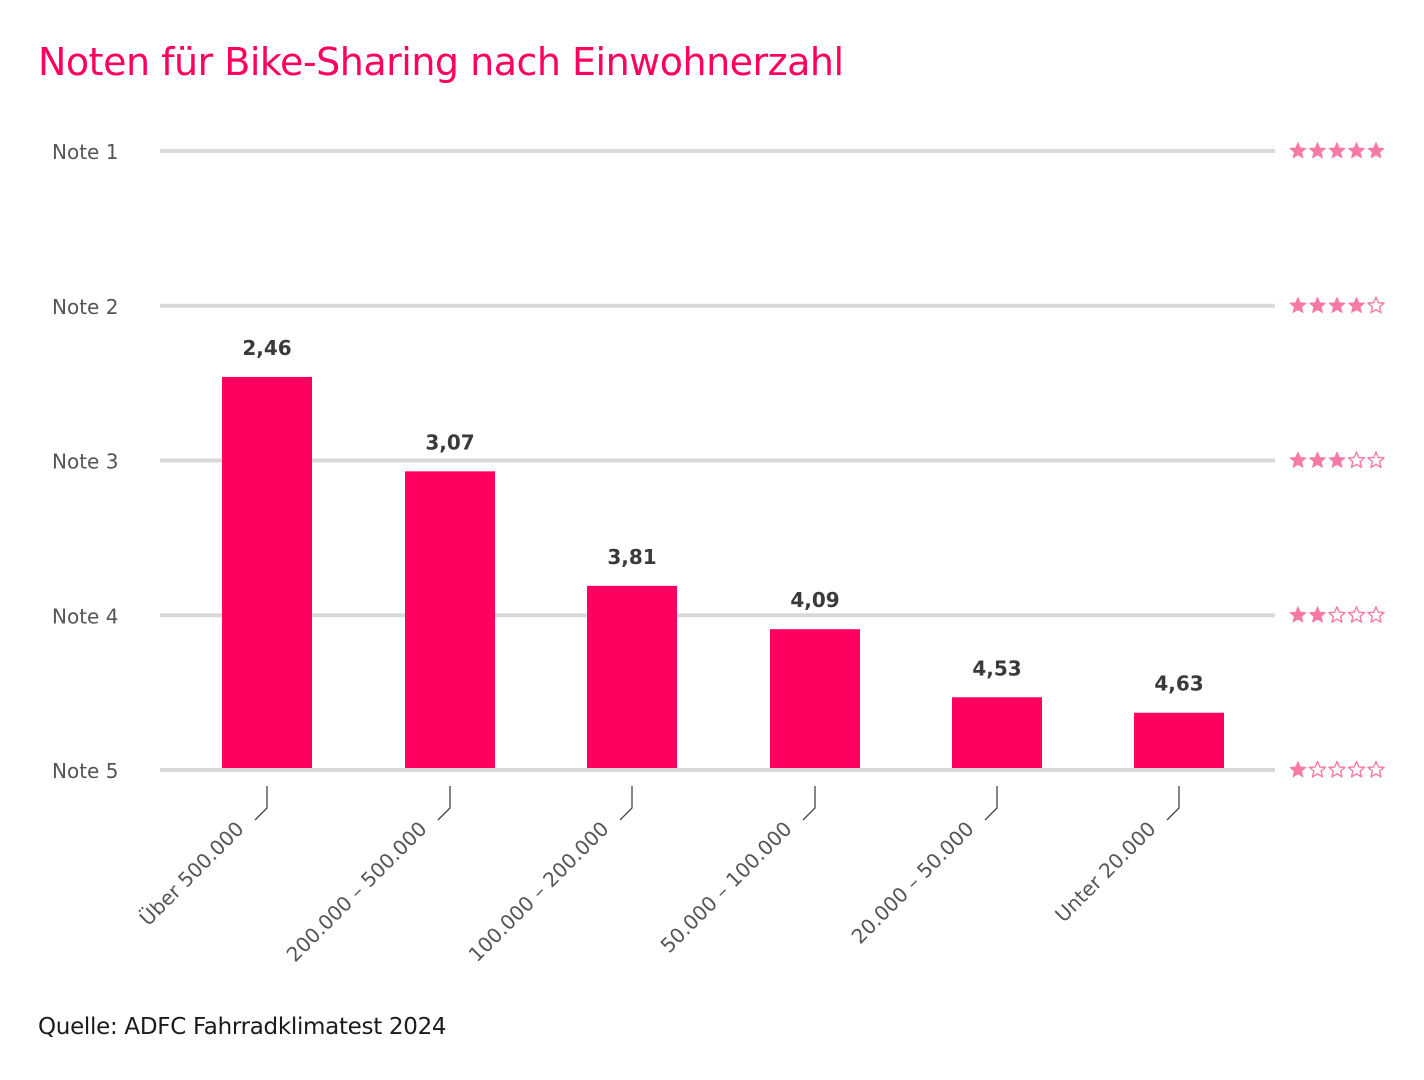  Describe the element at coordinates (192, 874) in the screenshot. I see `x-tick-label: Über 500.000` at that location.